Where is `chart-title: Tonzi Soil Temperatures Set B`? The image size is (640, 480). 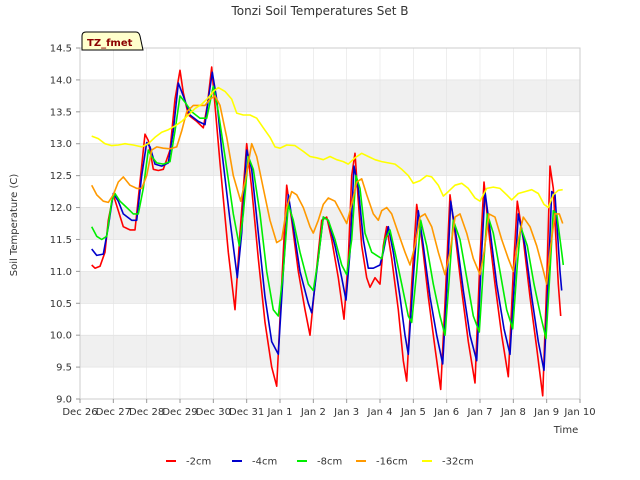
chart-title: Tonzi Soil Temperatures Set B is located at coordinates (320, 11).